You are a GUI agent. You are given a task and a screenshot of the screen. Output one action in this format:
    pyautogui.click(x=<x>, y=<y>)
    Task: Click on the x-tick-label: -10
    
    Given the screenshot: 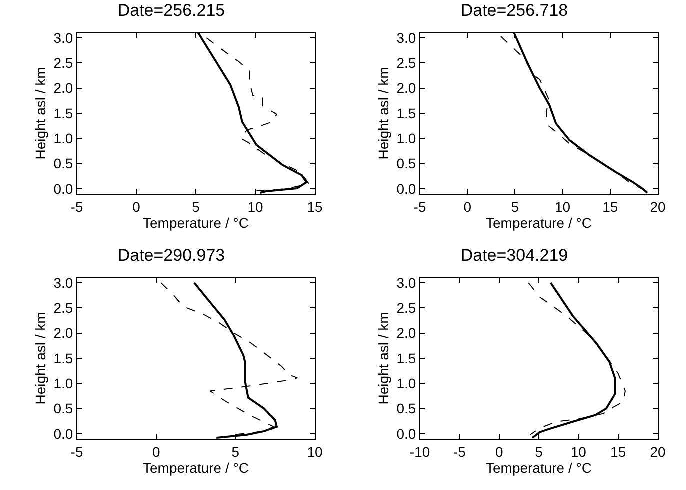 What is the action you would take?
    pyautogui.click(x=420, y=452)
    